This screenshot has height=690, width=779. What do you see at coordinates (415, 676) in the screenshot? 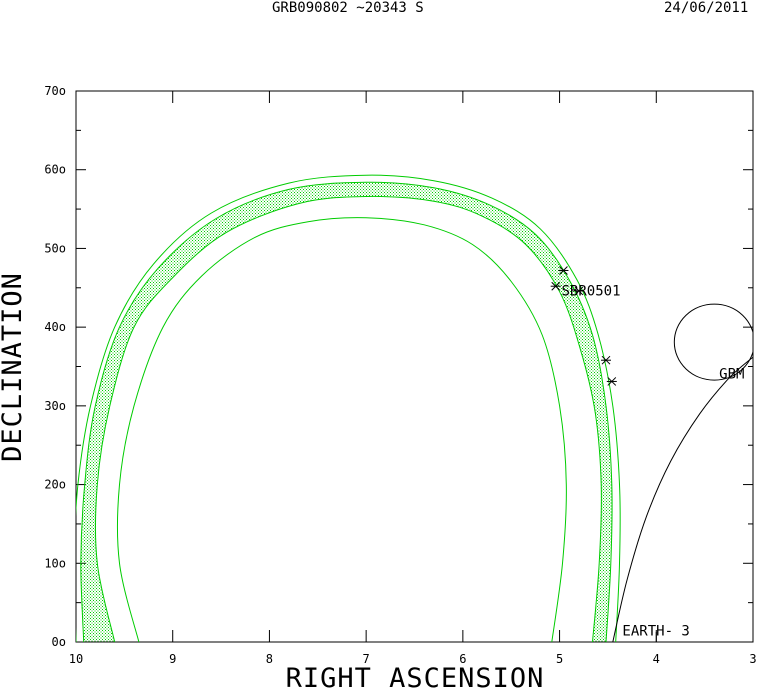
I see `x-axis-label: RIGHT ASCENSION` at bounding box center [415, 676].